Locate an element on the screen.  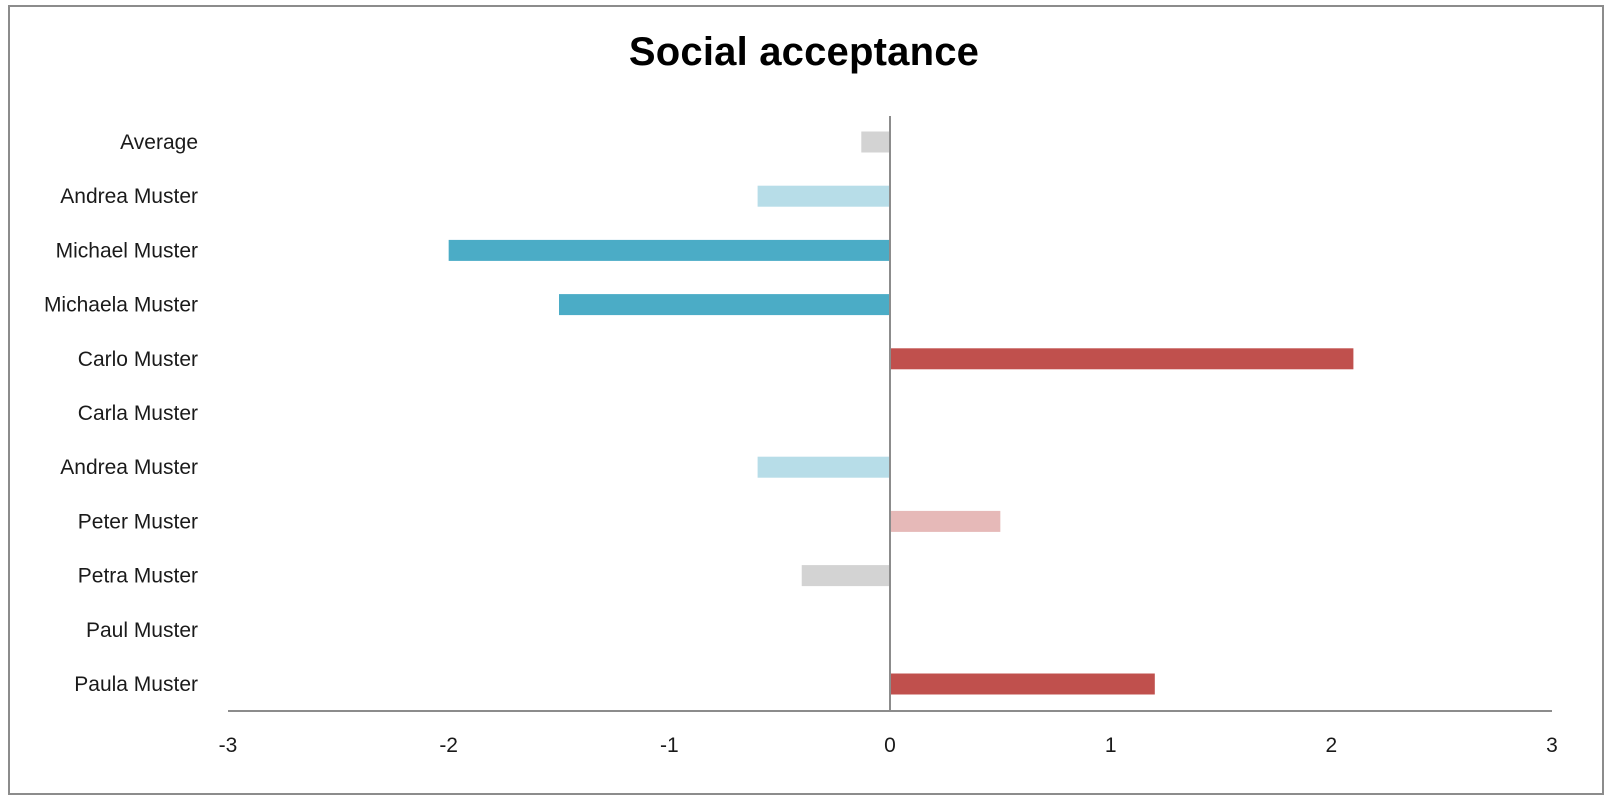
x-tick-label: 1 is located at coordinates (1111, 745).